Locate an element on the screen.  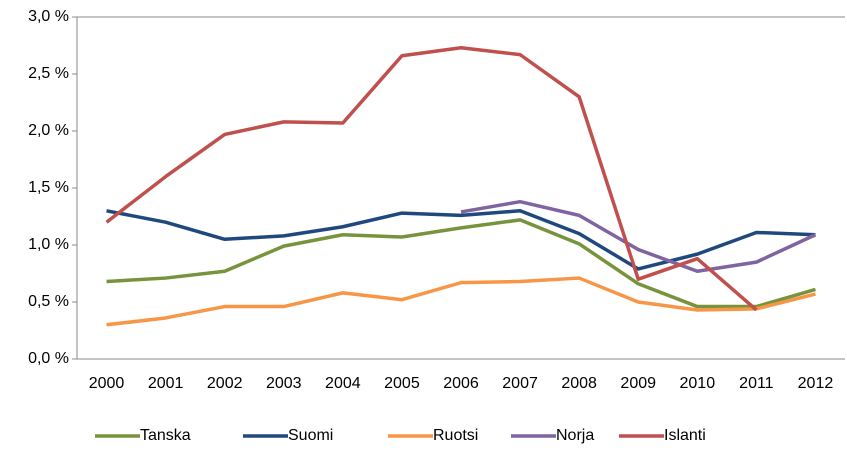
x-tick-label: 2002 is located at coordinates (225, 383).